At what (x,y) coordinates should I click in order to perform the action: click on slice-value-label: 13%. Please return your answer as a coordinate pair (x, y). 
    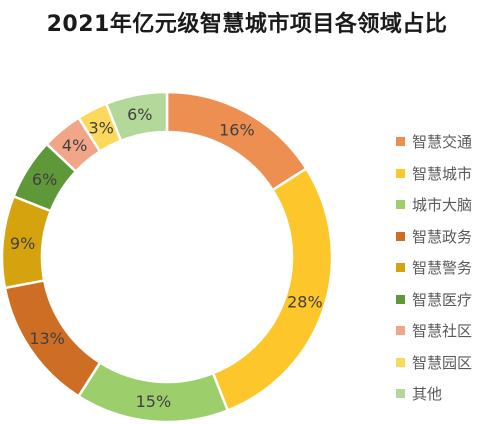
    Looking at the image, I should click on (47, 338).